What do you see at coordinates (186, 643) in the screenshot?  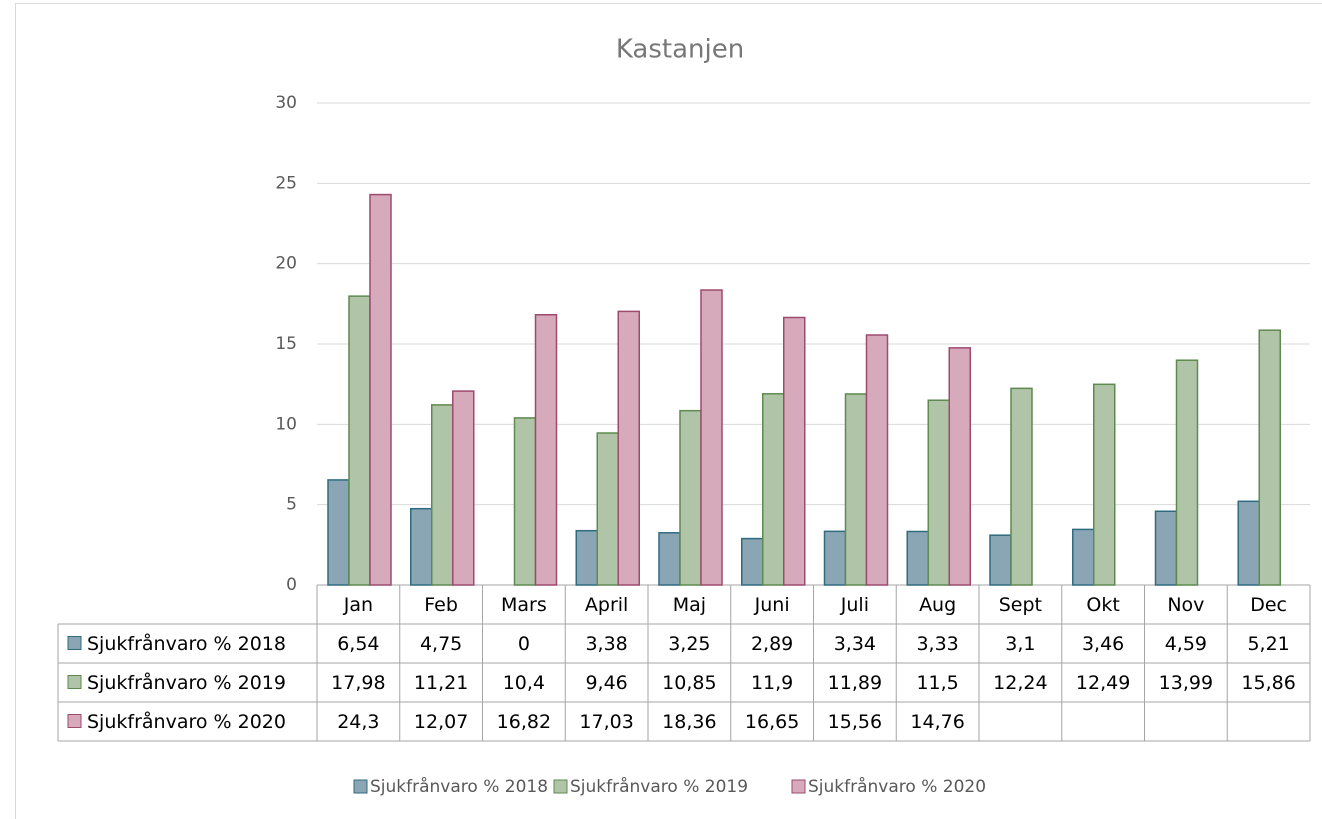 I see `table-row-label: Sjukfrånvaro % 2018` at bounding box center [186, 643].